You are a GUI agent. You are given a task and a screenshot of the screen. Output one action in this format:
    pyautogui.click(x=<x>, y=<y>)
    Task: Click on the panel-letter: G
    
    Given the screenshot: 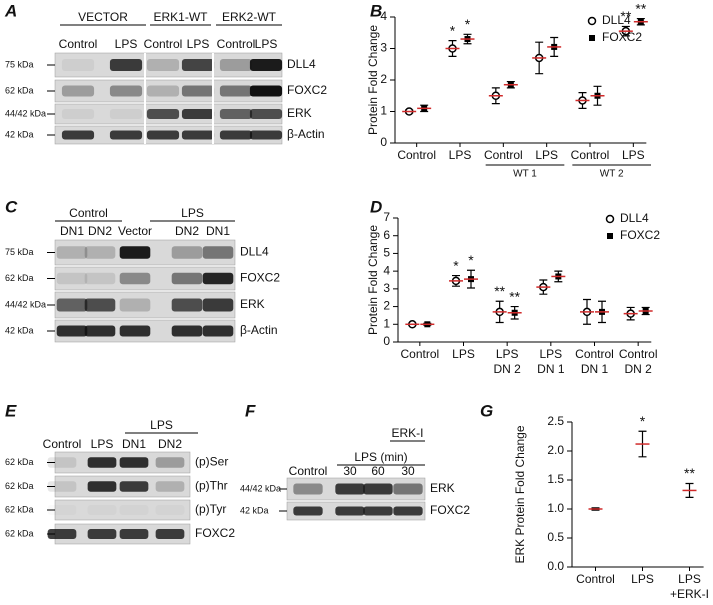 What is the action you would take?
    pyautogui.click(x=486, y=410)
    